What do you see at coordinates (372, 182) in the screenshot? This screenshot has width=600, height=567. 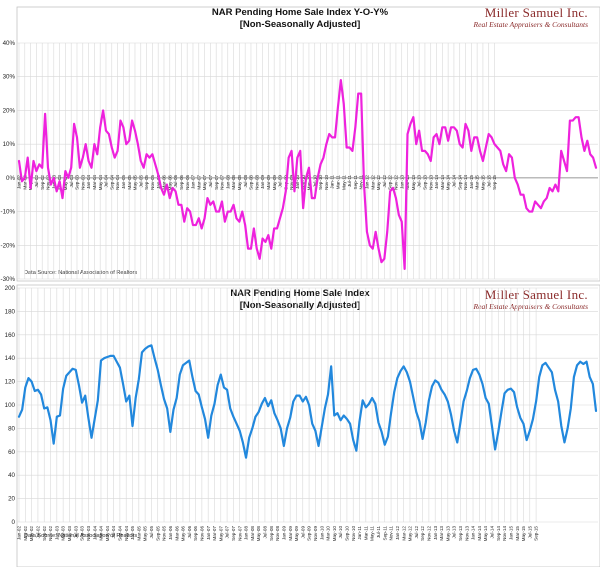 I see `yoy-x-tick-label: Mar-12` at bounding box center [372, 182].